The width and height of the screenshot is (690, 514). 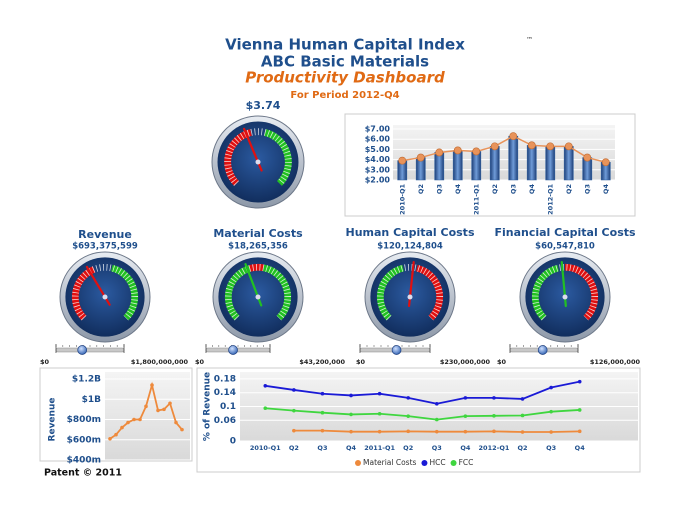 I want to click on slider-label: $126,000,000, so click(x=615, y=362).